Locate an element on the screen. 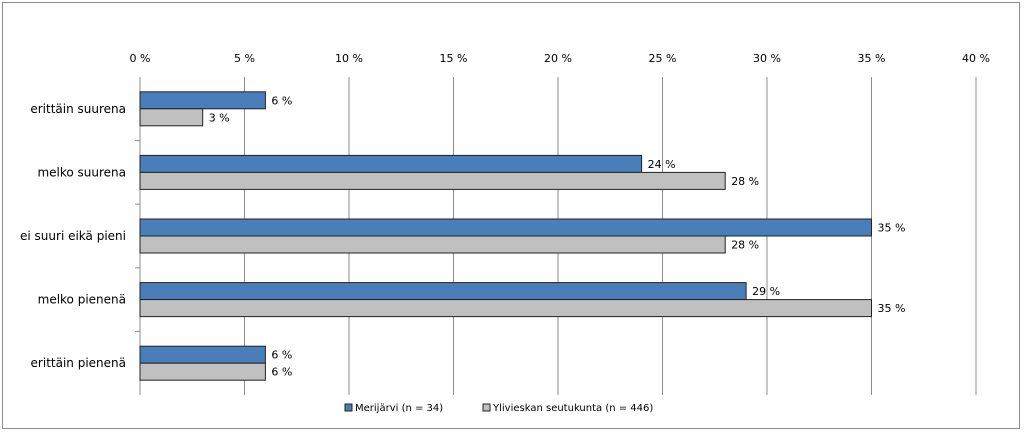 This screenshot has height=433, width=1024. category-label: melko suurena is located at coordinates (81, 172).